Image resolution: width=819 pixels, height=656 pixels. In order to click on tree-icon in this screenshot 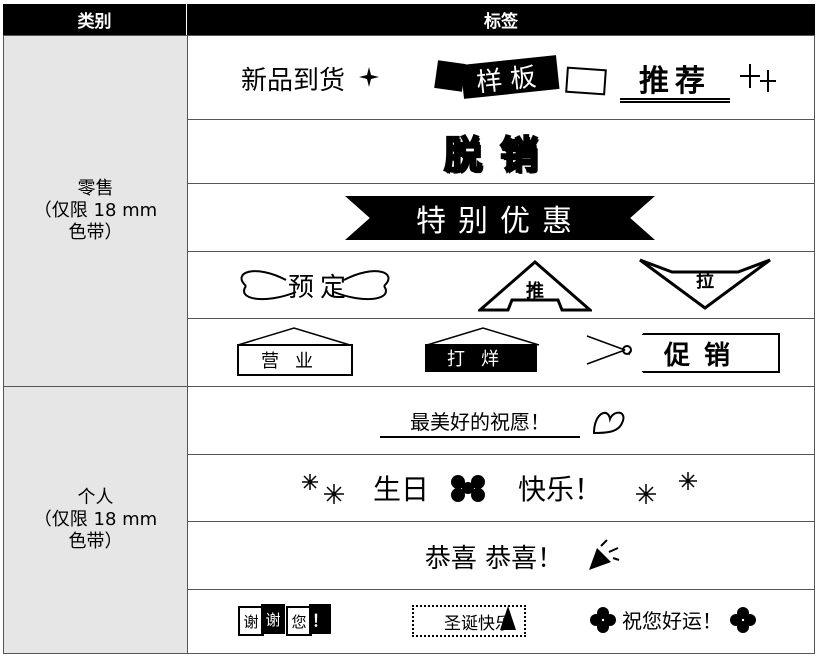, I will do `click(508, 618)`.